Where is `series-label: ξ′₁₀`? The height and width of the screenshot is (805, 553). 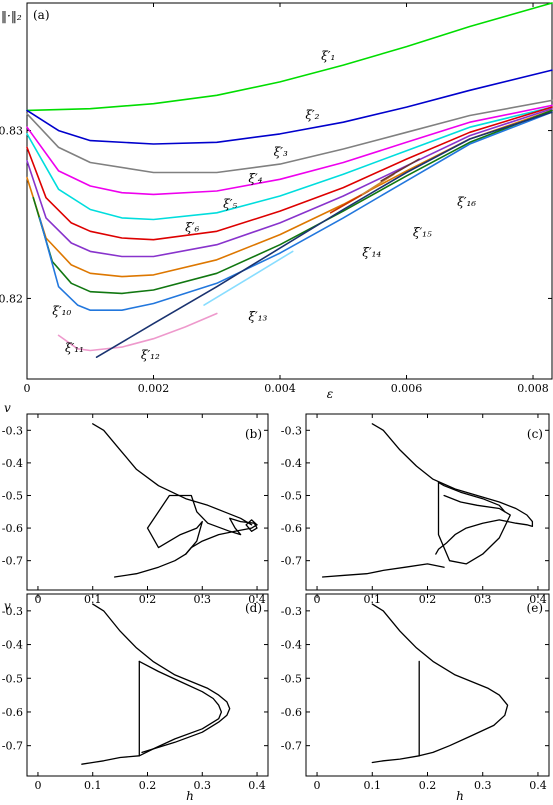 series-label: ξ′₁₀ is located at coordinates (61, 311).